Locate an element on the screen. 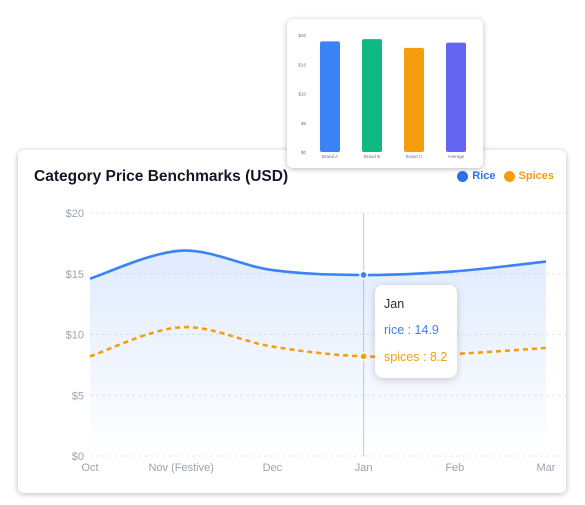 This screenshot has height=505, width=585. legend-swatch-rice is located at coordinates (463, 176).